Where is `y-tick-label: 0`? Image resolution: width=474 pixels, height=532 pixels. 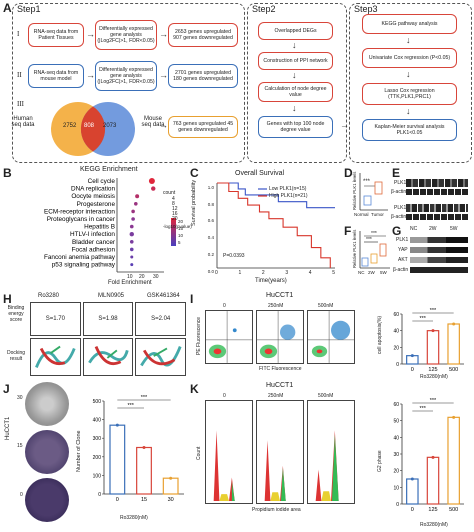
y-tick-label: 0 is located at coordinates (397, 365).